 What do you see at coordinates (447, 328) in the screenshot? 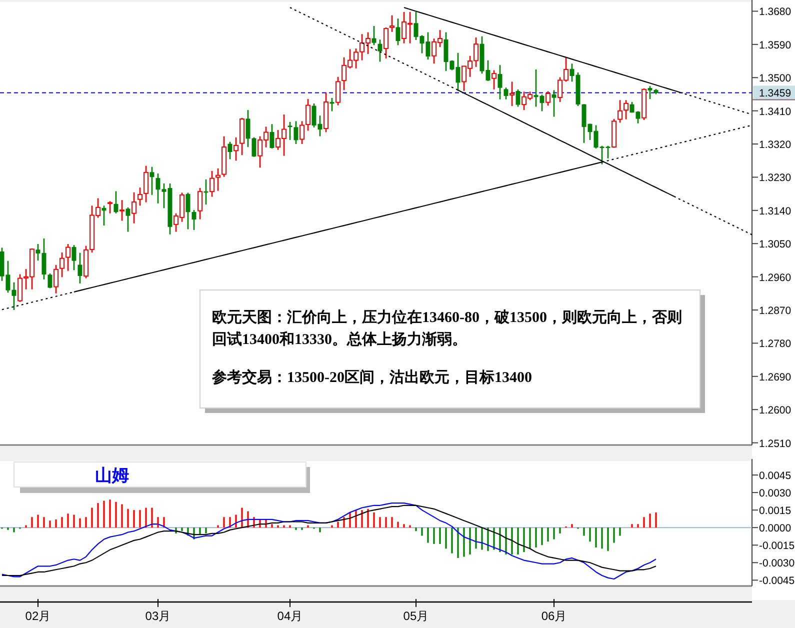
I see `annotation: 欧元天图：汇价向上，压力位在13460-80，破13500，则欧元向上，否则回试13400和13330。总体上扬力渐弱。` at bounding box center [447, 328].